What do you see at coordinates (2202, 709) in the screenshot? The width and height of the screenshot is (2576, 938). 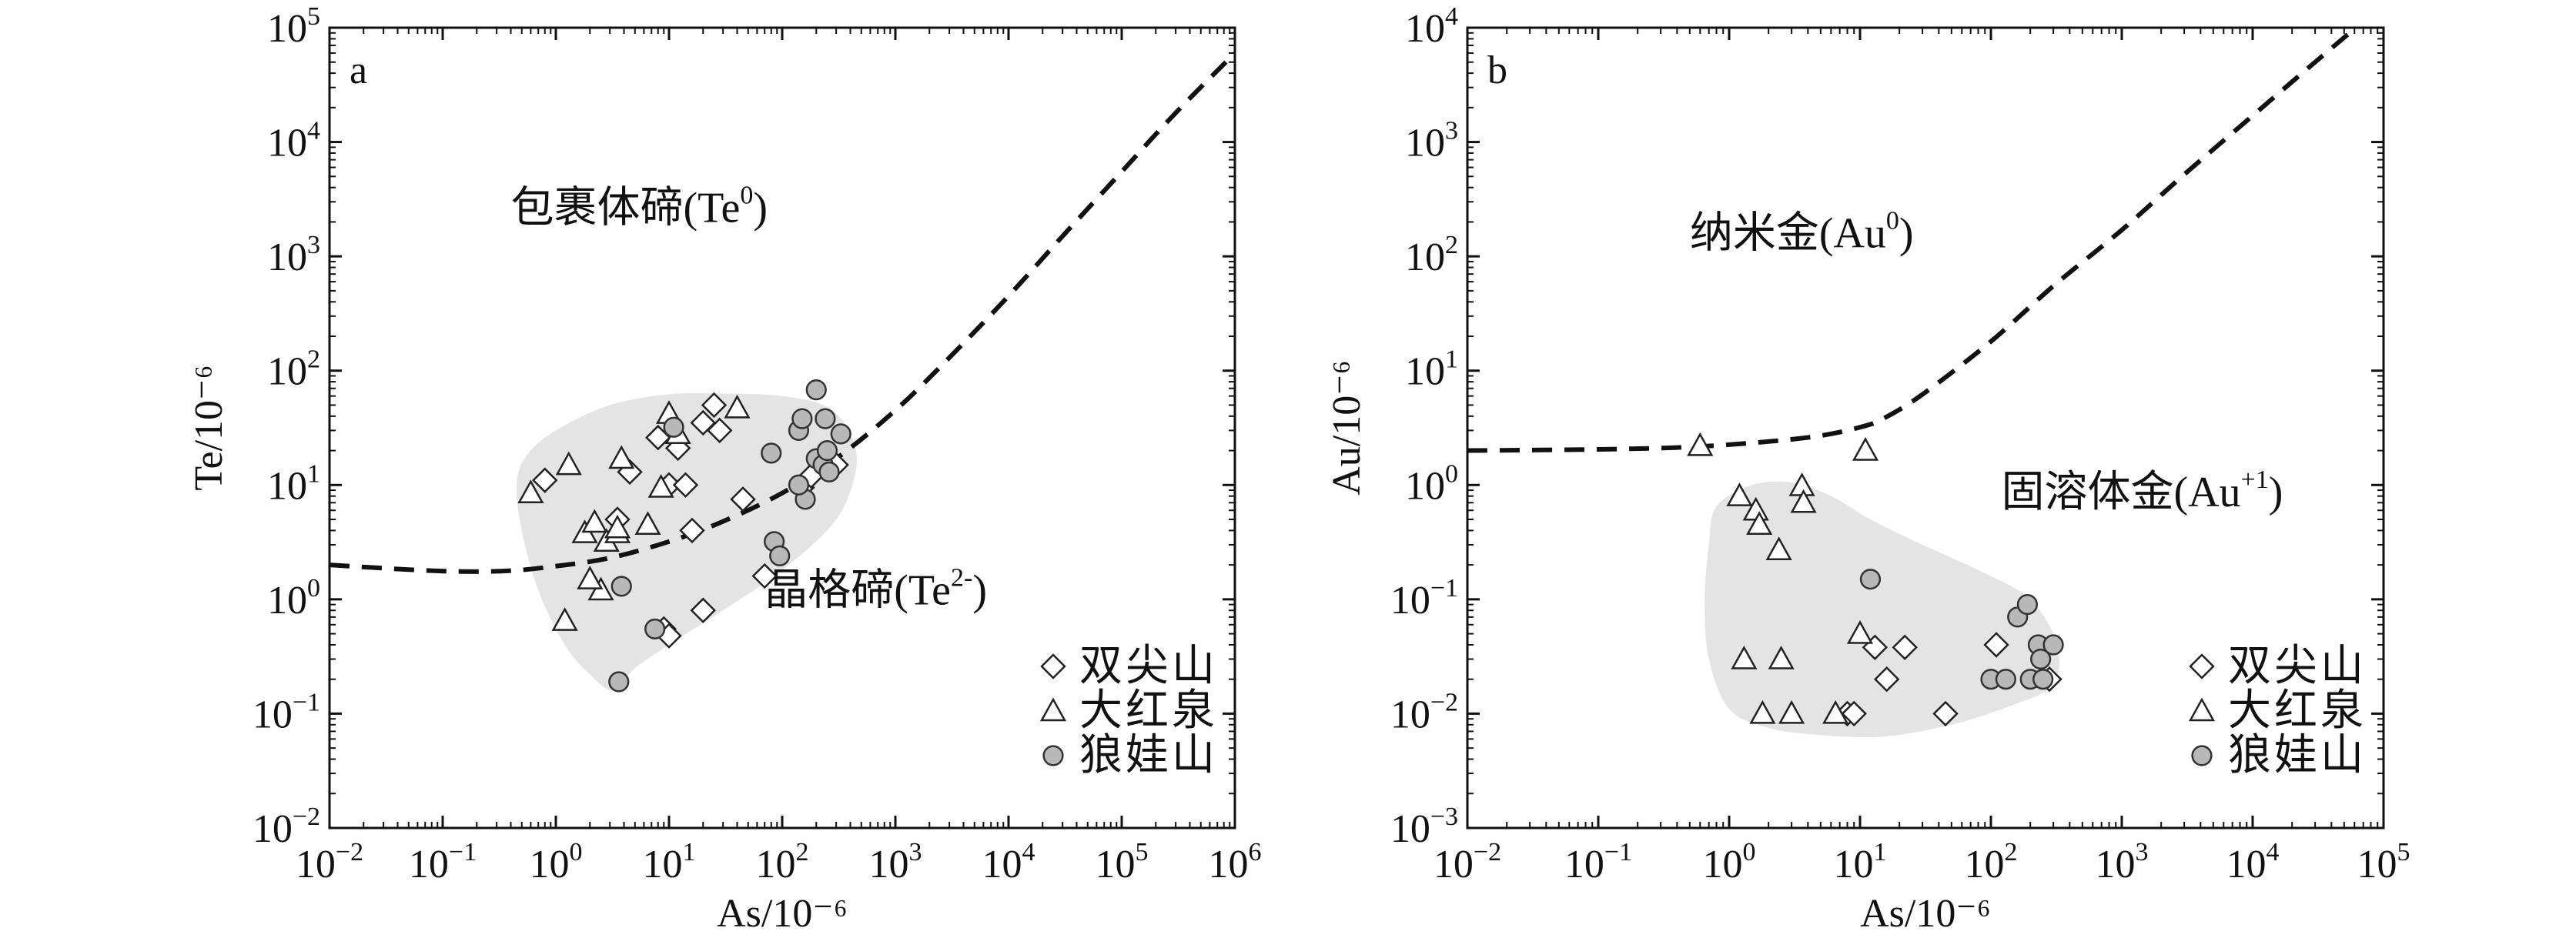 I see `legend-marker-triangle` at bounding box center [2202, 709].